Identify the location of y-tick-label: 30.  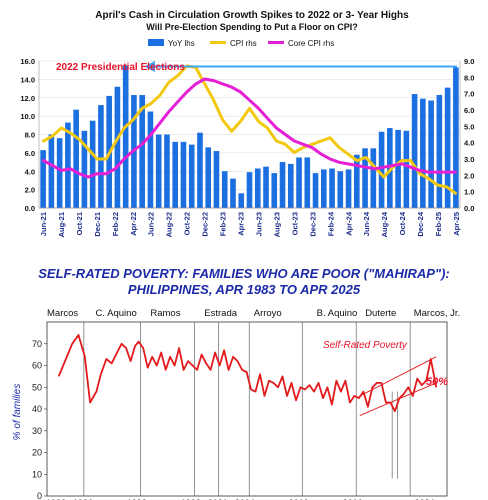
(37, 431).